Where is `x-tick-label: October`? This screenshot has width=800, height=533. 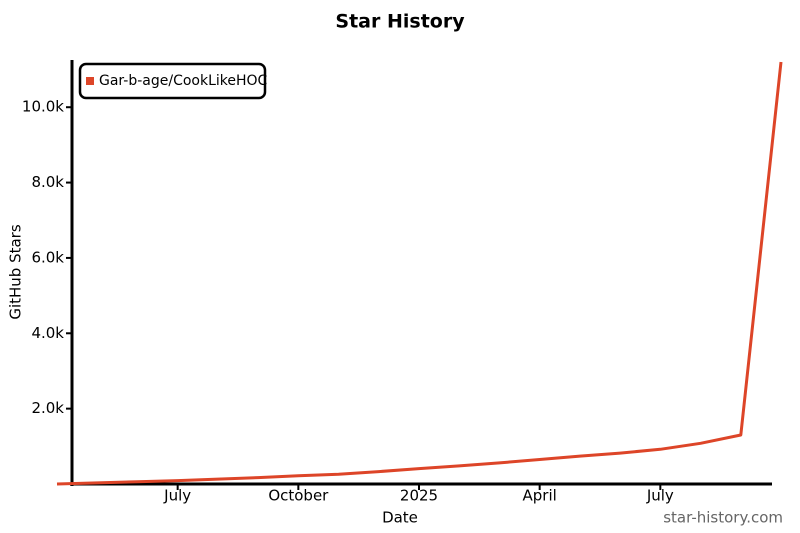 x-tick-label: October is located at coordinates (298, 496).